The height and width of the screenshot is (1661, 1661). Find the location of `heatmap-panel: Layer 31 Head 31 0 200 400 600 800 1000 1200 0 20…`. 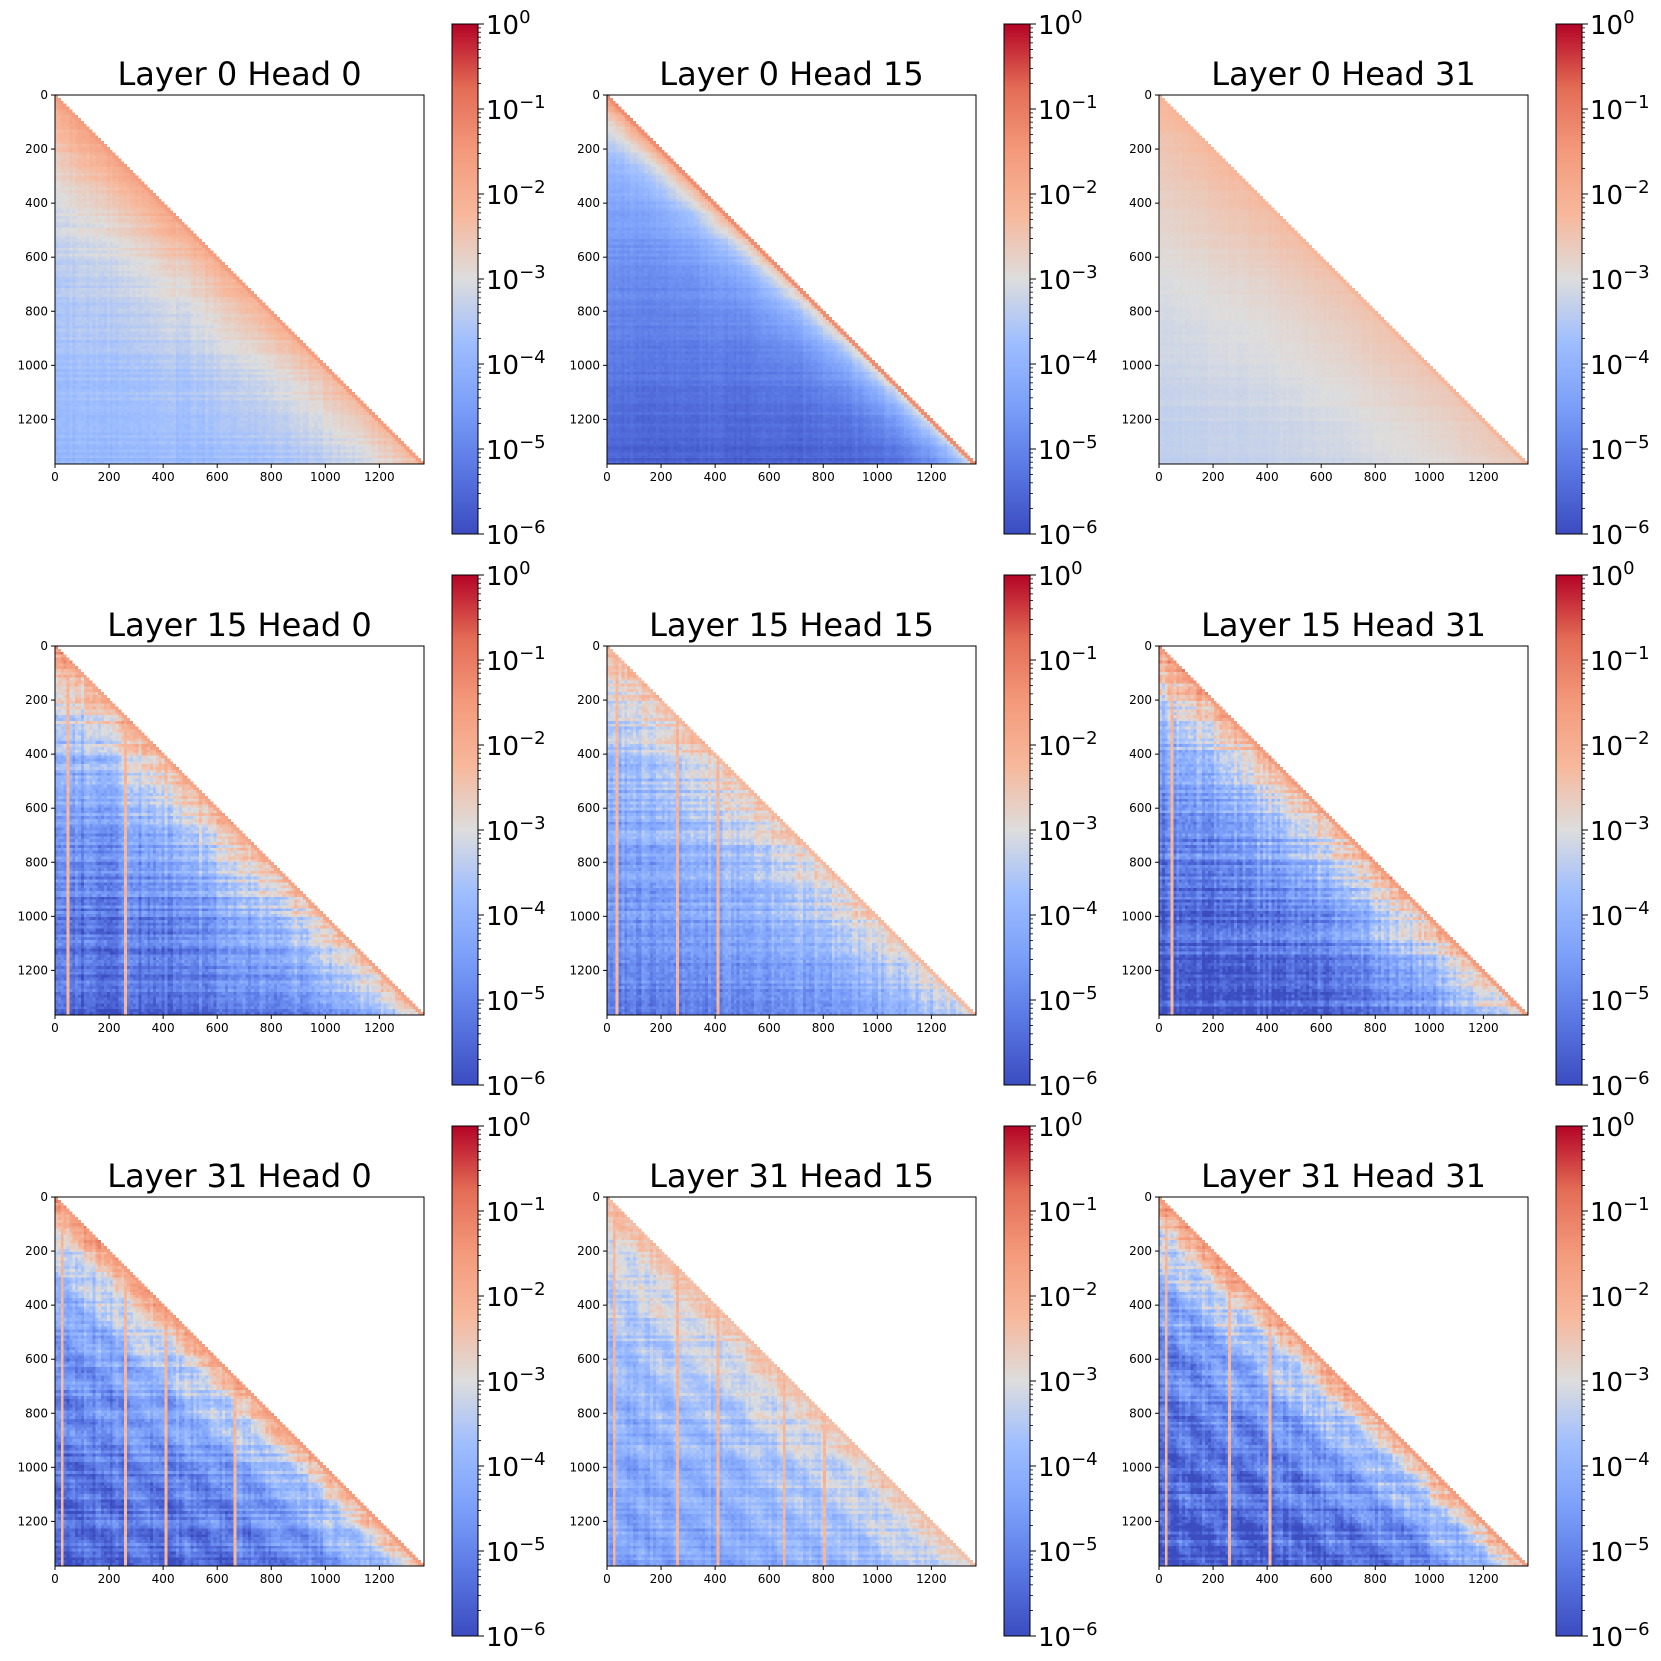

heatmap-panel: Layer 31 Head 31 0 200 400 600 800 1000 1200 0 20… is located at coordinates (1385, 1381).